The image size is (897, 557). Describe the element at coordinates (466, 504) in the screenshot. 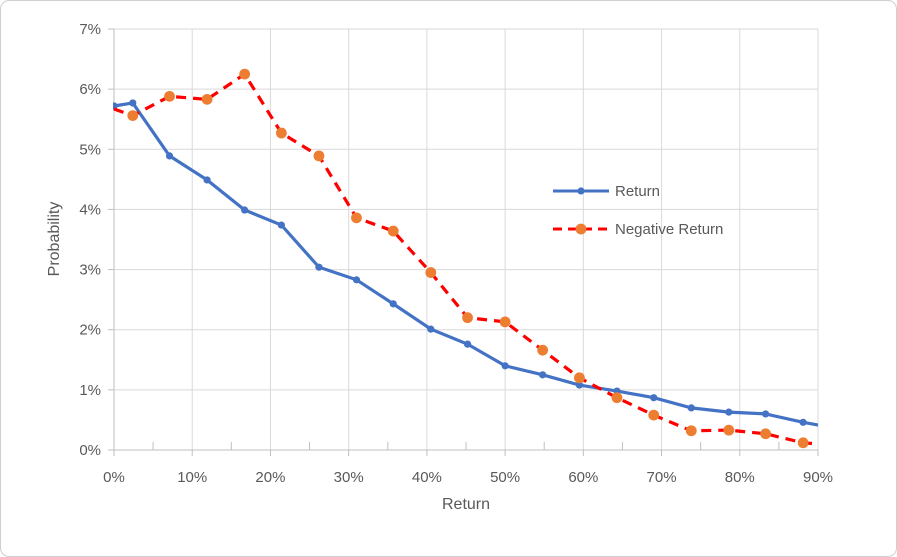

I see `x-axis-title: Return` at that location.